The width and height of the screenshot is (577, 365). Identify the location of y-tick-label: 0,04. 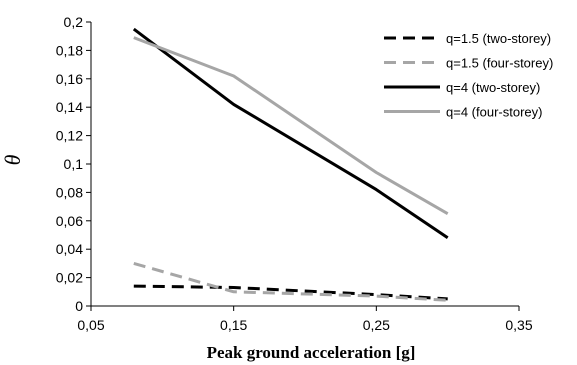
(69, 249).